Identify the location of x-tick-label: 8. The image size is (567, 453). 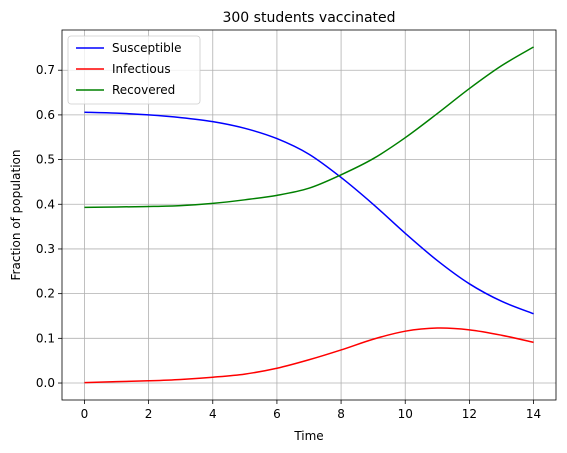
(341, 414).